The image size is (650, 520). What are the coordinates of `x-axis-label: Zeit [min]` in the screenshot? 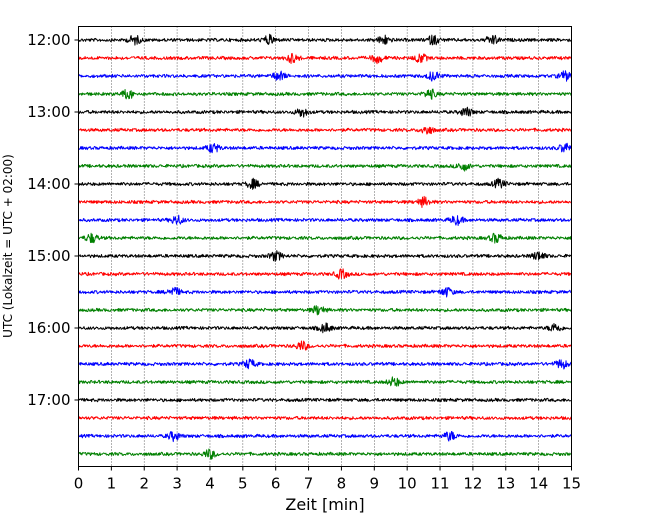 It's located at (324, 504).